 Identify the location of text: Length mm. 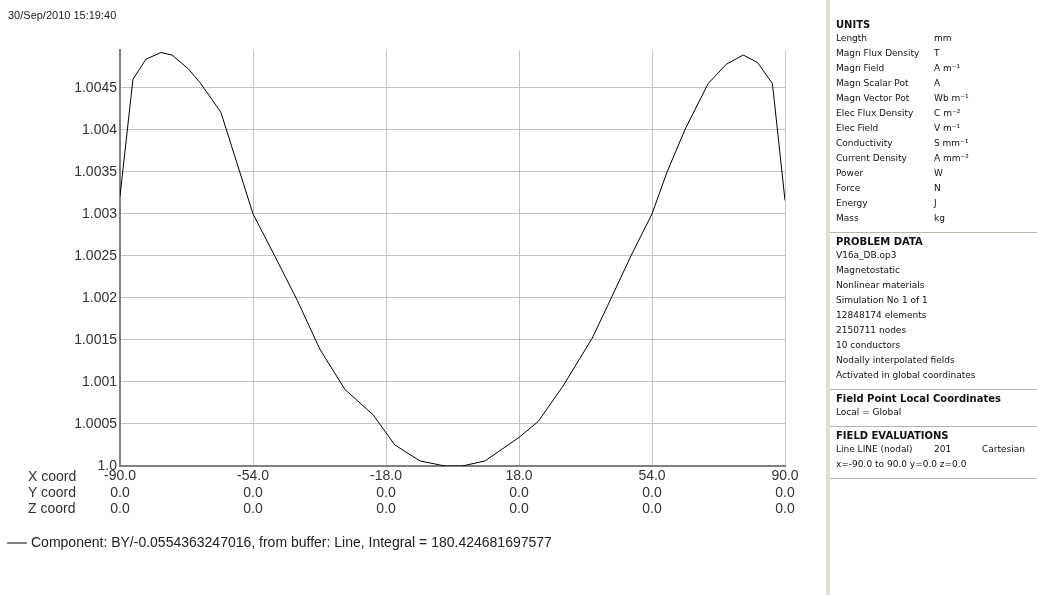
(894, 38).